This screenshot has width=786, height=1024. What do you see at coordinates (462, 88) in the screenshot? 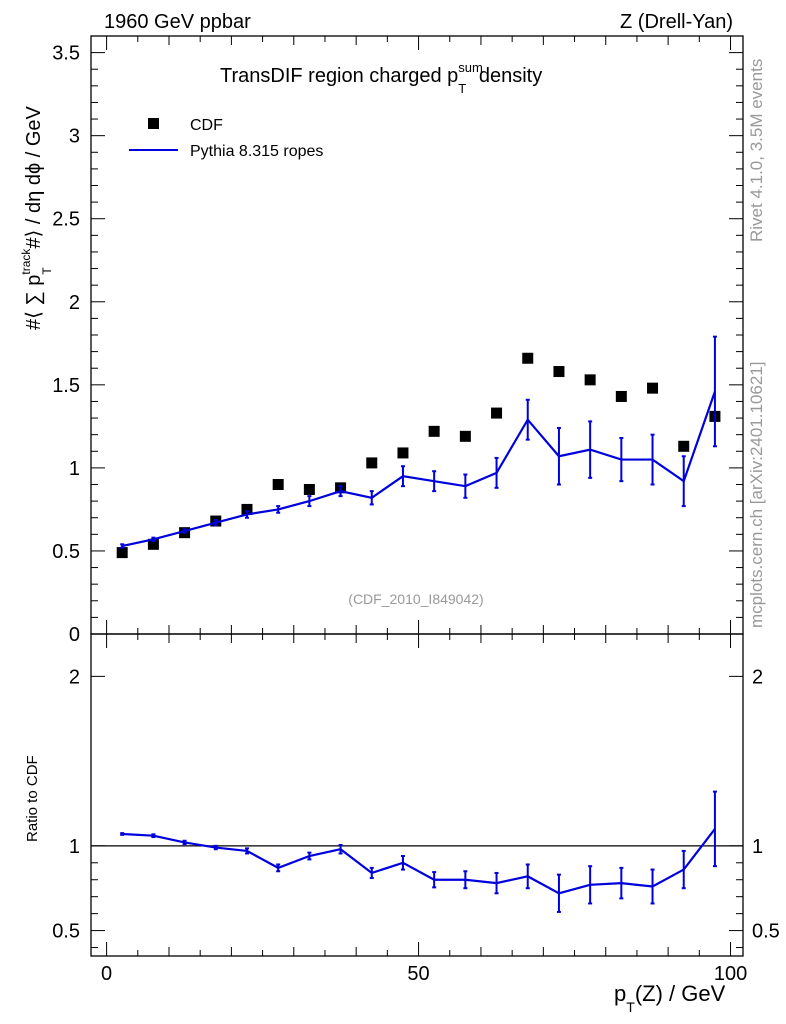
I see `title-subscript: T` at bounding box center [462, 88].